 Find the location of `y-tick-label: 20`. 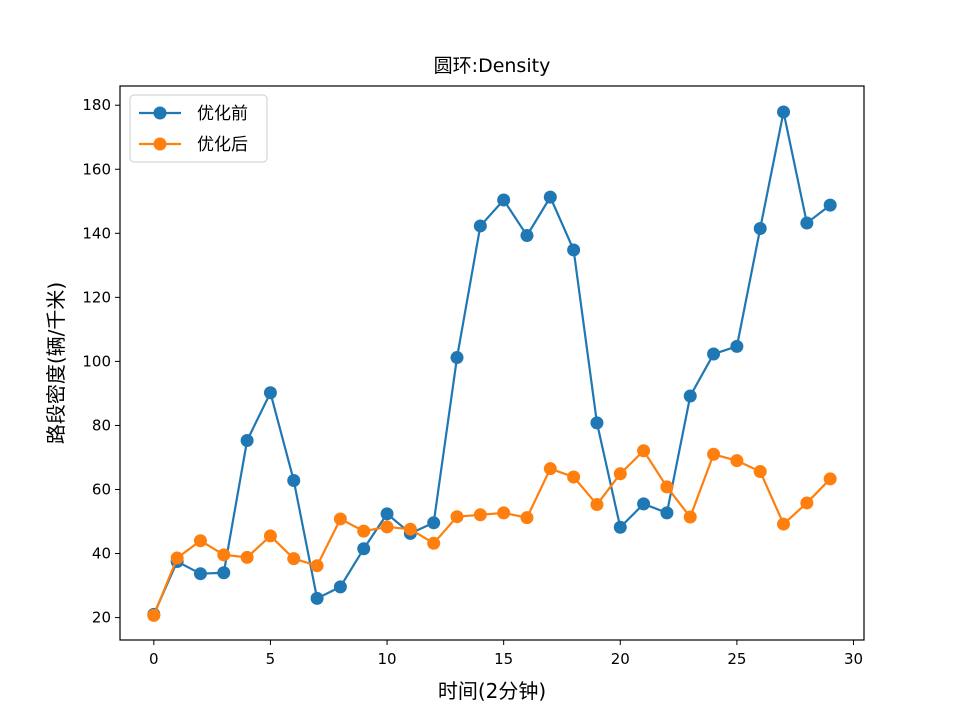

y-tick-label: 20 is located at coordinates (101, 618).